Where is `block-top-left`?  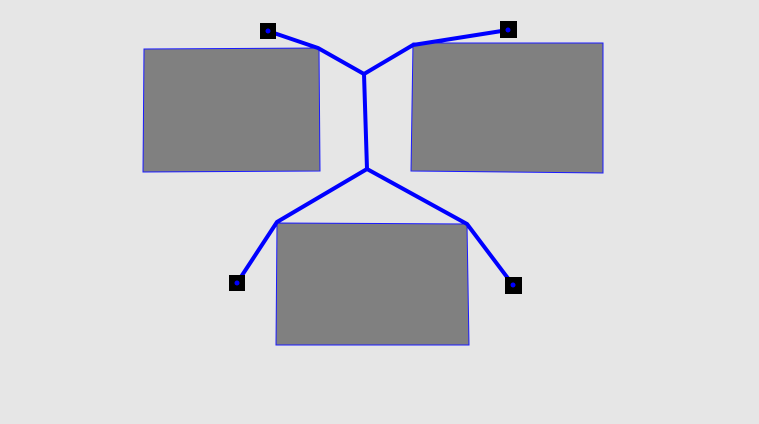 block-top-left is located at coordinates (231, 110).